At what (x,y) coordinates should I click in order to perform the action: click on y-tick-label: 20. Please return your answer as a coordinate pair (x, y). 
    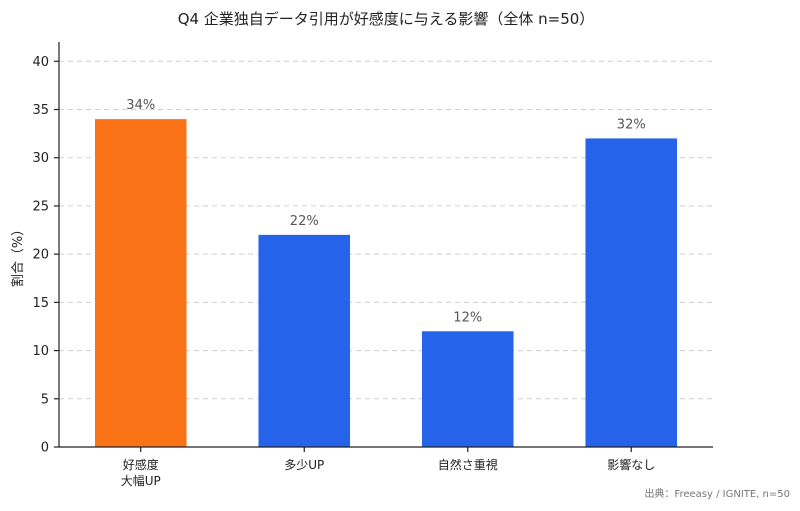
    Looking at the image, I should click on (40, 255).